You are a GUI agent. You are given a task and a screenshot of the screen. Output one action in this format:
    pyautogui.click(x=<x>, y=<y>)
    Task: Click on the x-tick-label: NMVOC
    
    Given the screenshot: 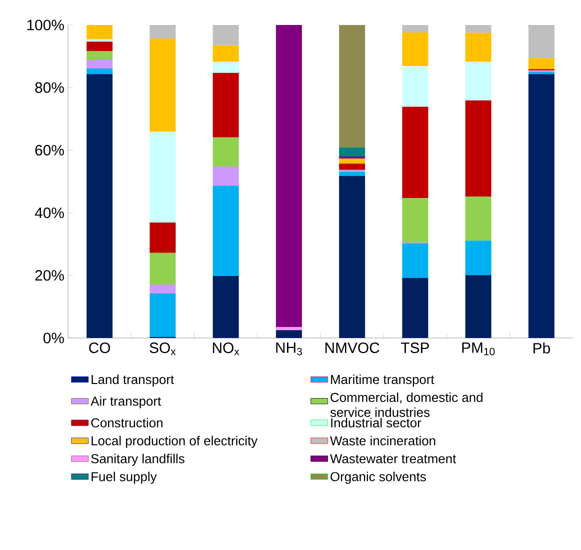 What is the action you would take?
    pyautogui.click(x=352, y=348)
    